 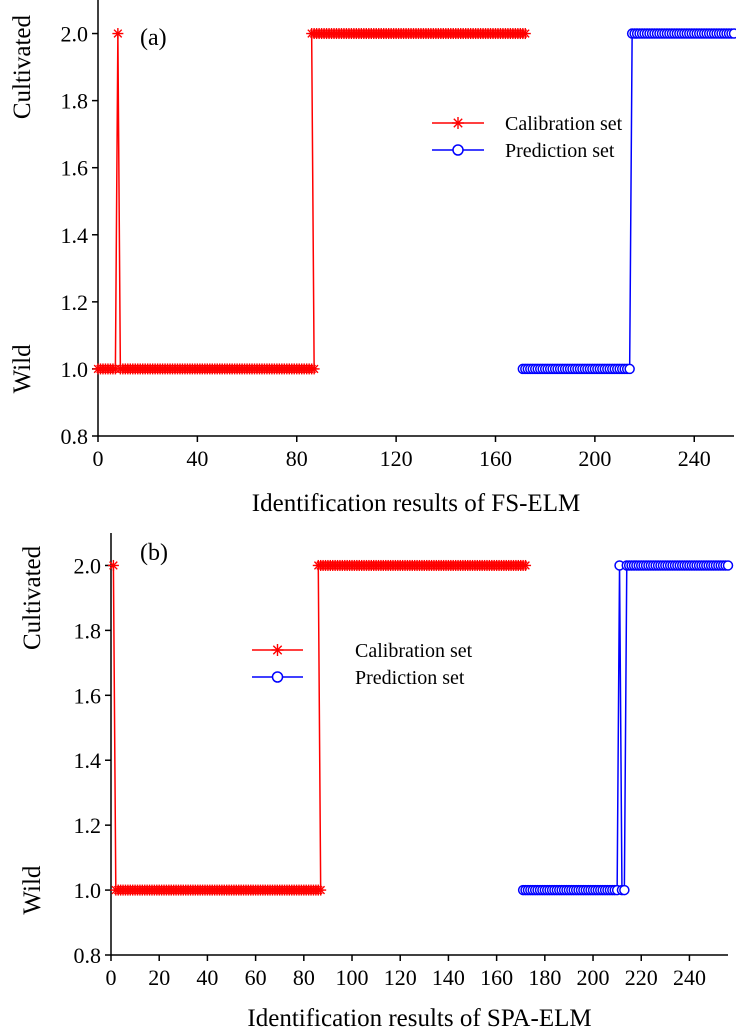 What do you see at coordinates (448, 977) in the screenshot?
I see `x-tick-label: 140` at bounding box center [448, 977].